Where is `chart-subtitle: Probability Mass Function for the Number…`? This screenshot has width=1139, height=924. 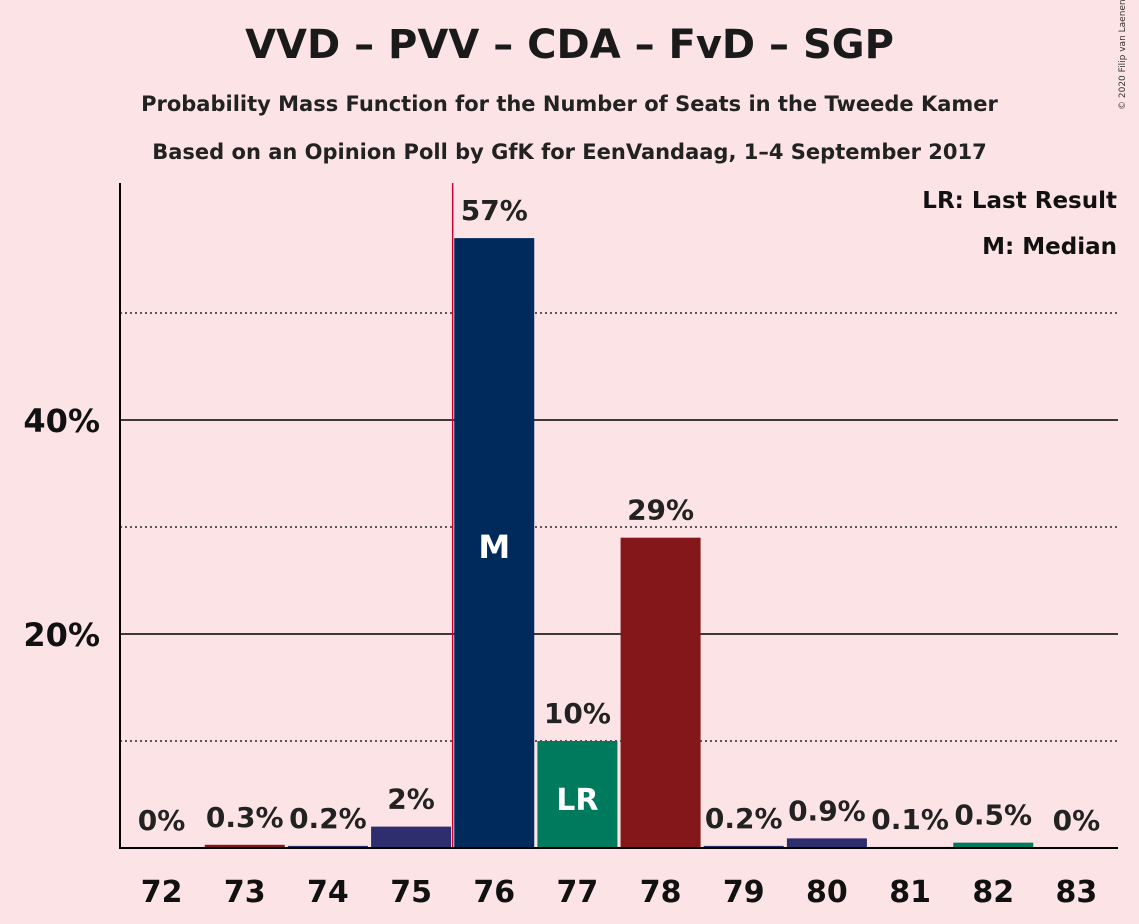 chart-subtitle: Probability Mass Function for the Number… is located at coordinates (569, 104).